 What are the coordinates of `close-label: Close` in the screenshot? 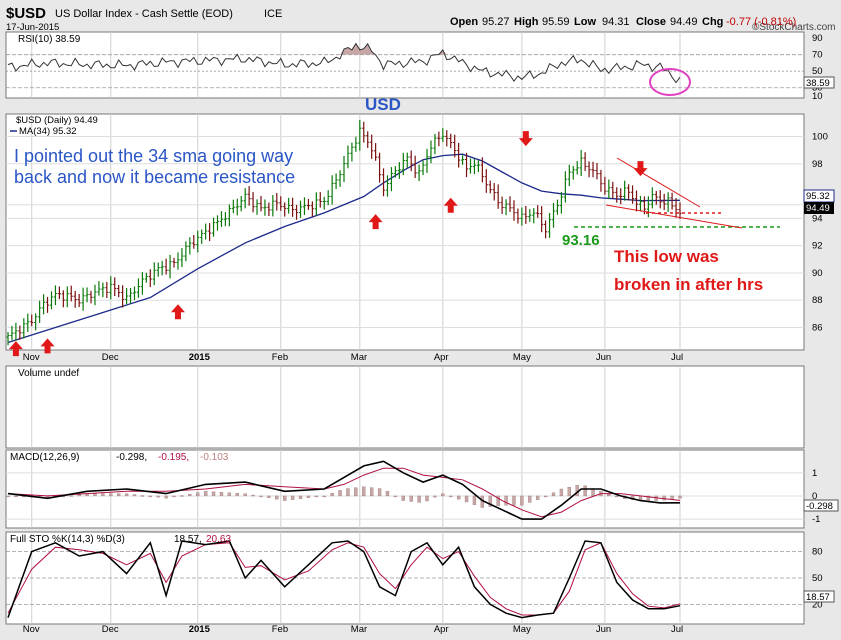 It's located at (651, 22).